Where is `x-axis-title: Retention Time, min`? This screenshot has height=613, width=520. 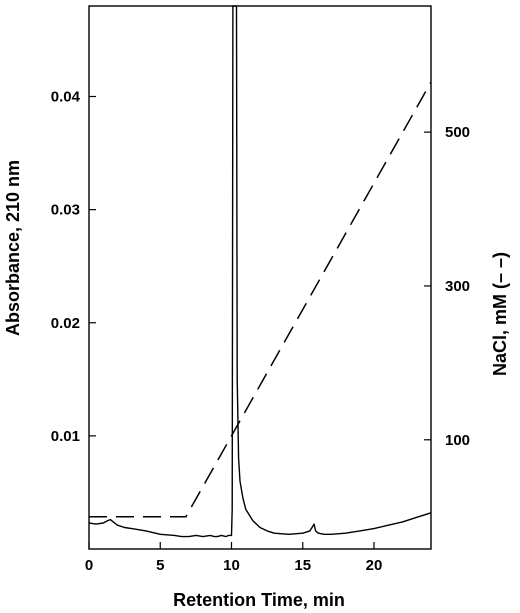
x-axis-title: Retention Time, min is located at coordinates (259, 600).